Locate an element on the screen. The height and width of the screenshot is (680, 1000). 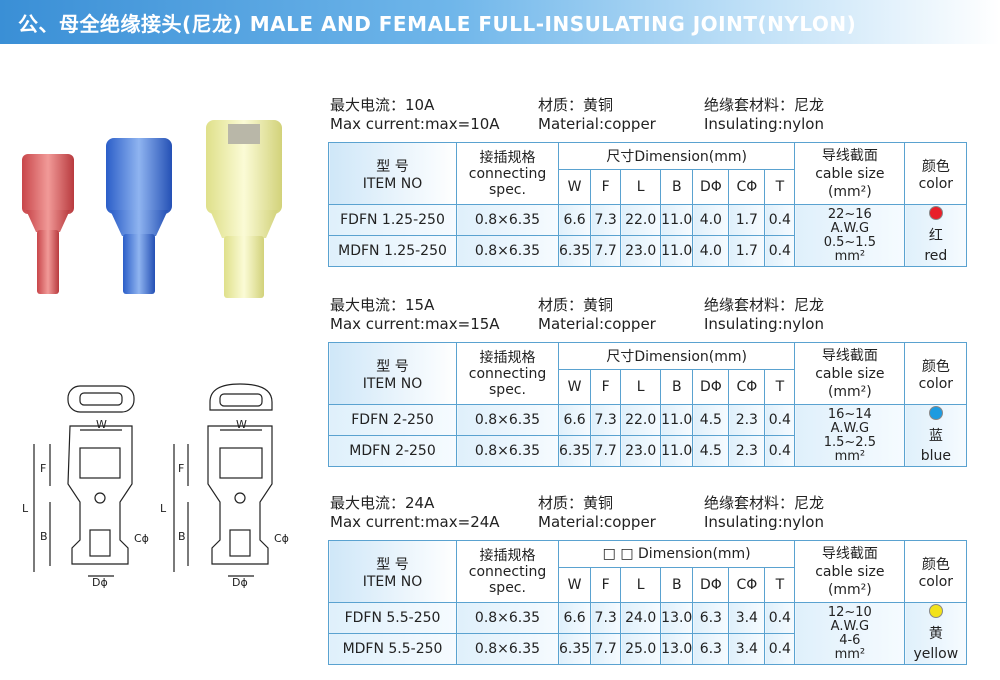
dim-col-header: F is located at coordinates (606, 585).